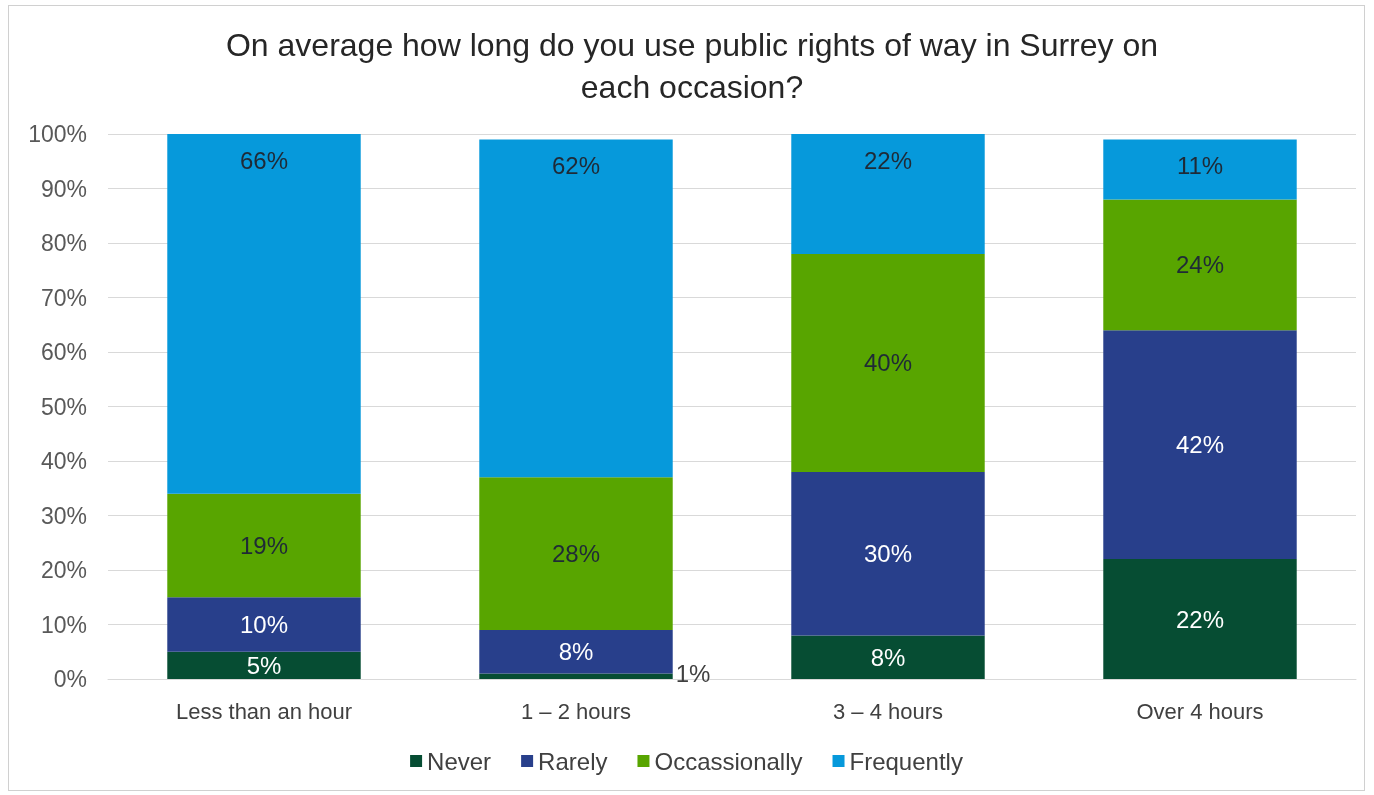 This screenshot has height=795, width=1374. Describe the element at coordinates (728, 761) in the screenshot. I see `legend-label: Occassionally` at that location.